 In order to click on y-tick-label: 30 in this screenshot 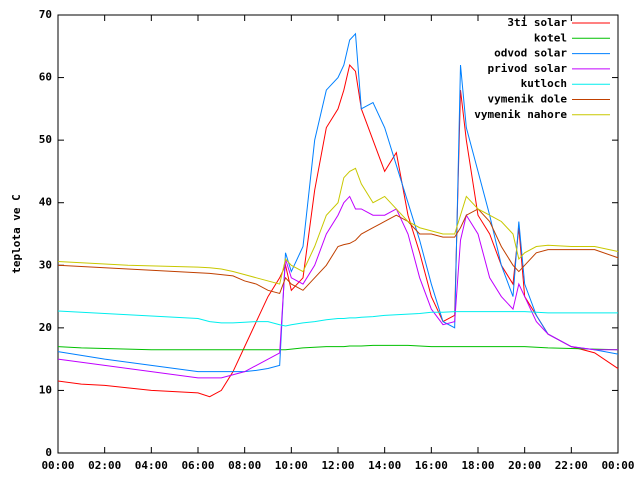, I will do `click(45, 264)`.